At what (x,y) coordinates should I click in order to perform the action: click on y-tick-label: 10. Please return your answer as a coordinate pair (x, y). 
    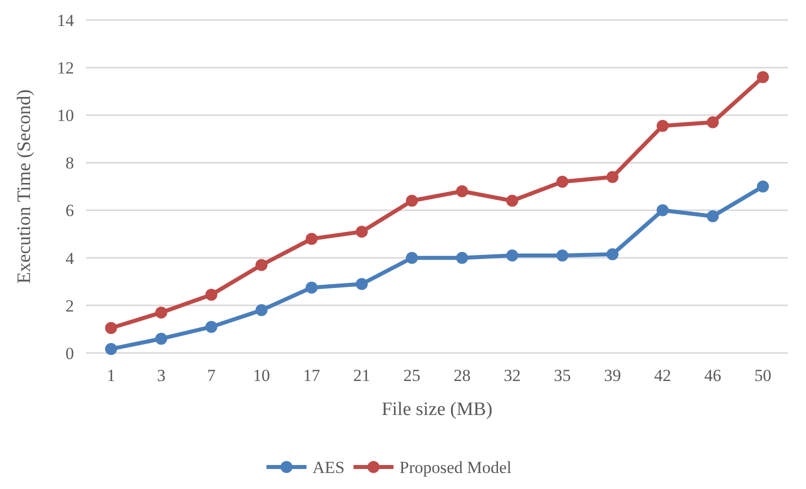
    Looking at the image, I should click on (65, 116).